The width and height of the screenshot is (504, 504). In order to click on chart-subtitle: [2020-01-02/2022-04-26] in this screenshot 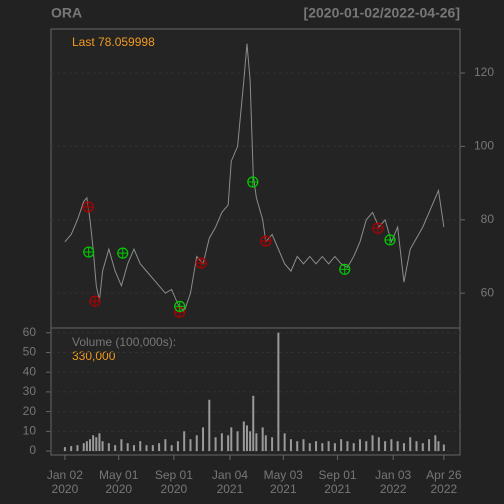, I will do `click(382, 13)`.